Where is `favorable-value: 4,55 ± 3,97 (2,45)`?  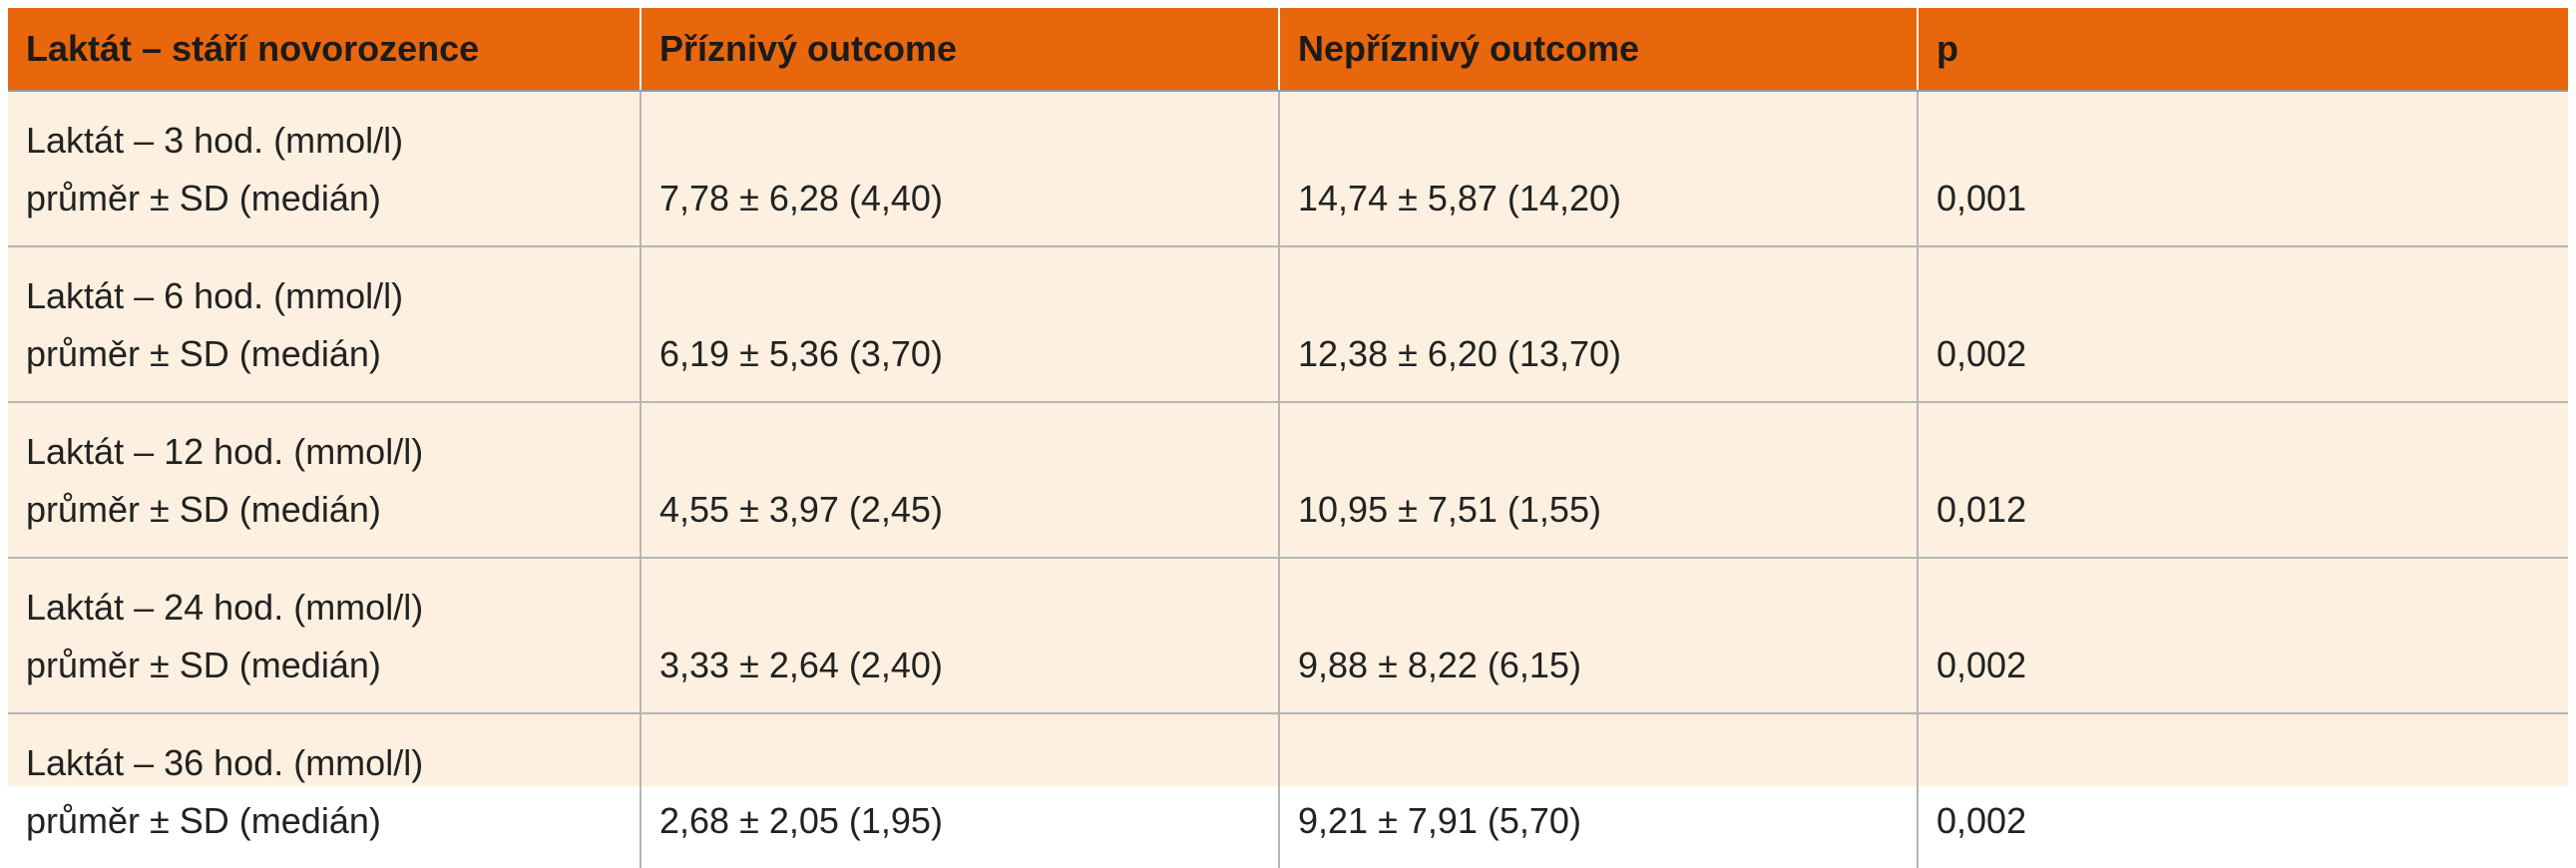 favorable-value: 4,55 ± 3,97 (2,45) is located at coordinates (960, 480).